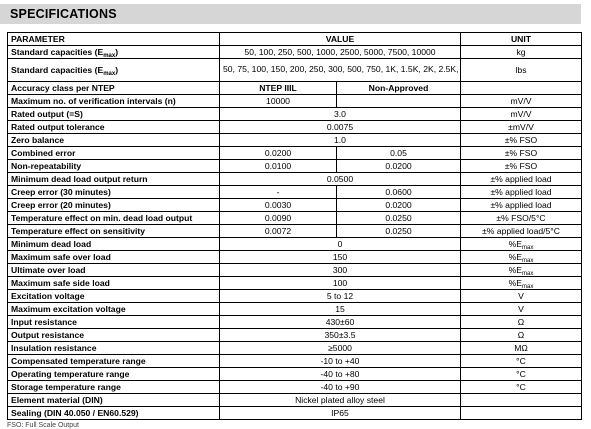 The width and height of the screenshot is (591, 429). I want to click on table-row: Input resistance 430±60 Ω, so click(294, 322).